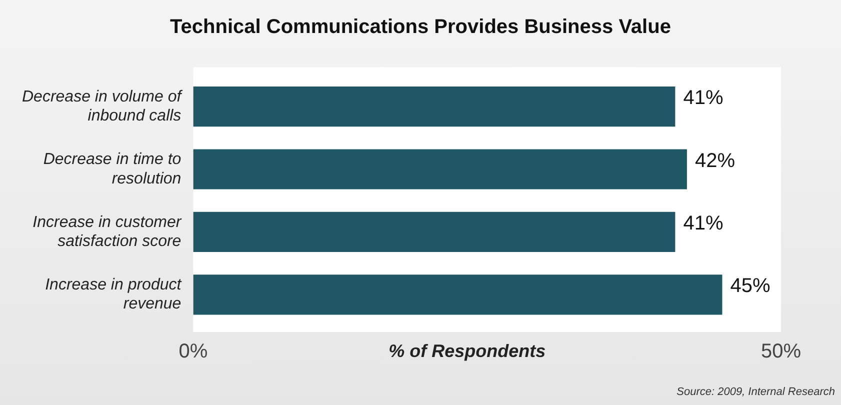 The image size is (841, 405). What do you see at coordinates (112, 169) in the screenshot?
I see `y-tick-label: Decrease in time to resolution` at bounding box center [112, 169].